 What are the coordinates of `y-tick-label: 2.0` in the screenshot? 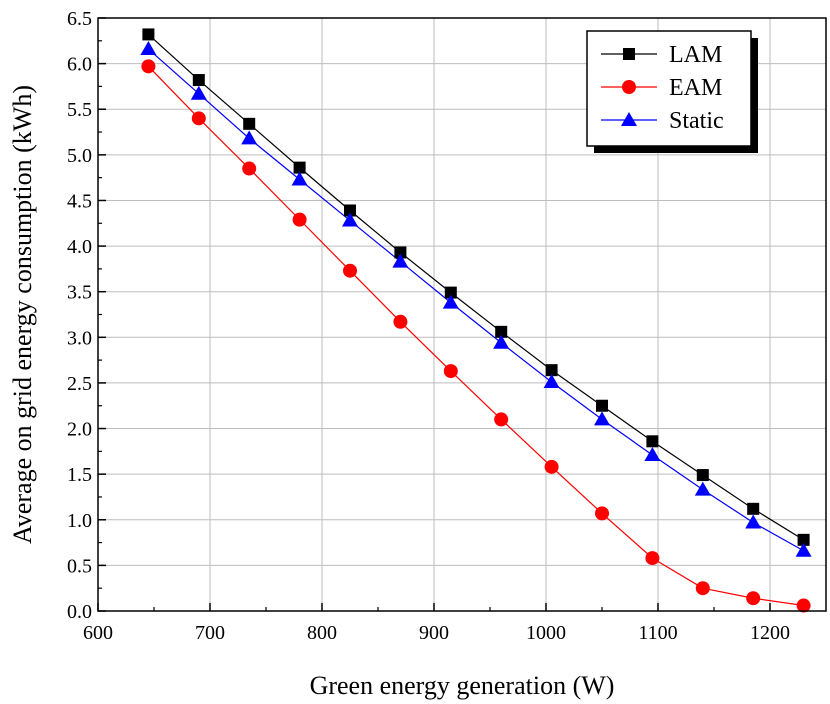 It's located at (79, 430).